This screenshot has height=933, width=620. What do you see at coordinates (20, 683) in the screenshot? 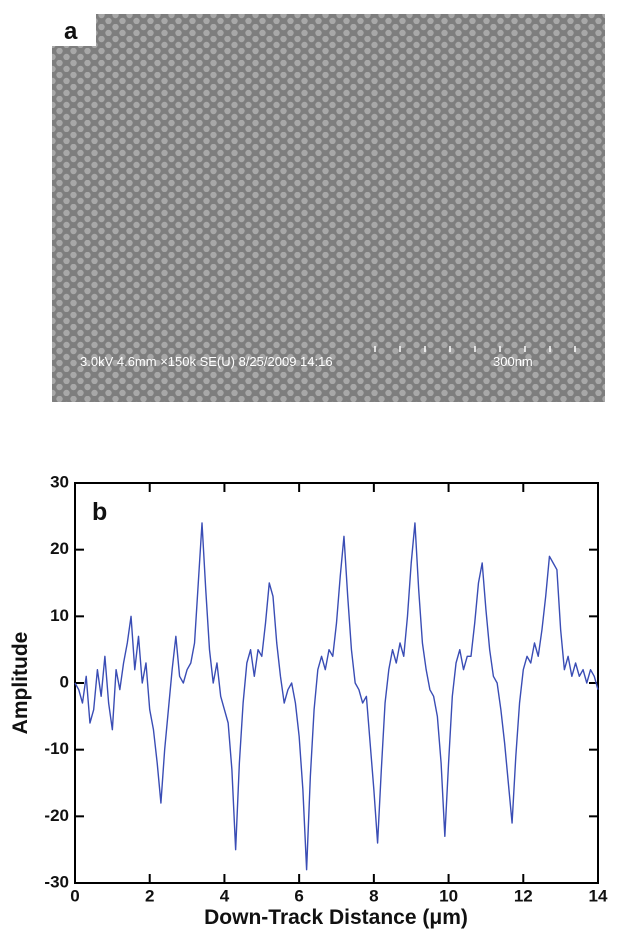
I see `y-axis-label: Amplitude` at bounding box center [20, 683].